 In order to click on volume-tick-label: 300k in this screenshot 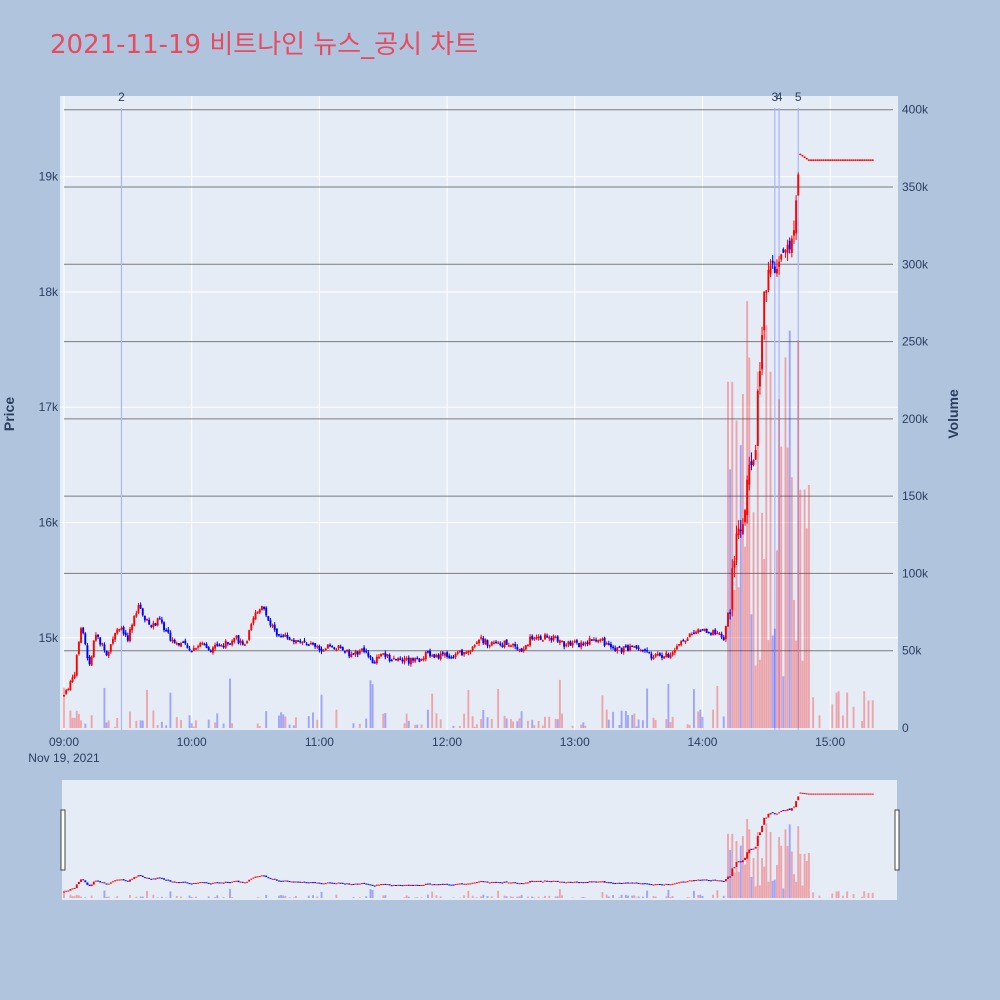, I will do `click(915, 264)`.